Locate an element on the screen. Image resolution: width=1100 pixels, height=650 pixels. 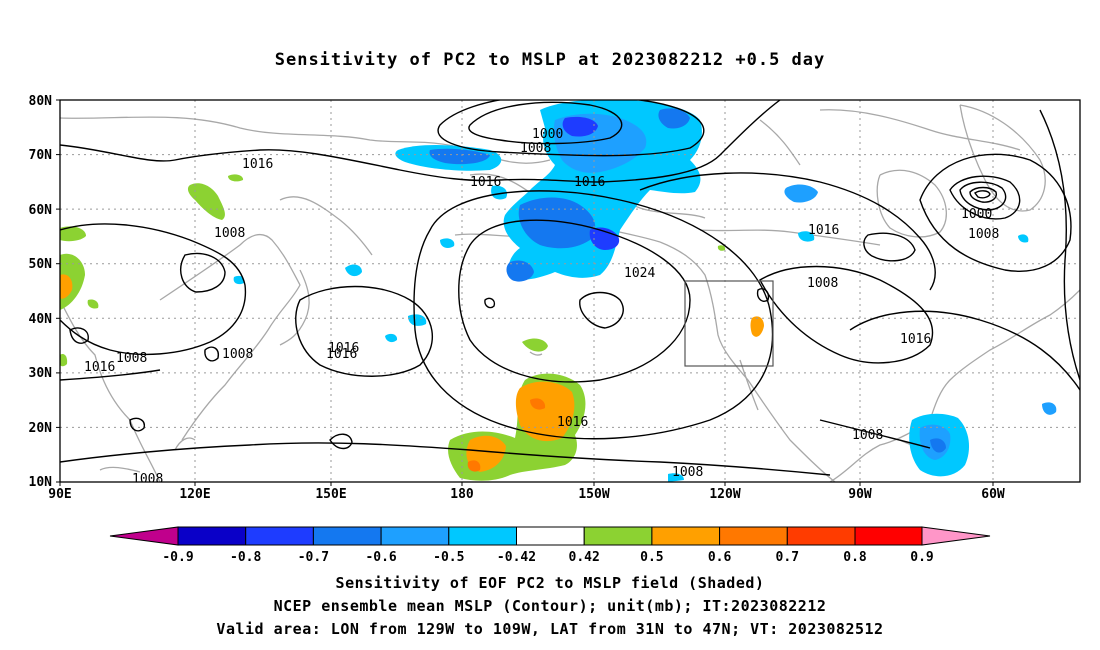
lat-ticks is located at coordinates (58, 291).